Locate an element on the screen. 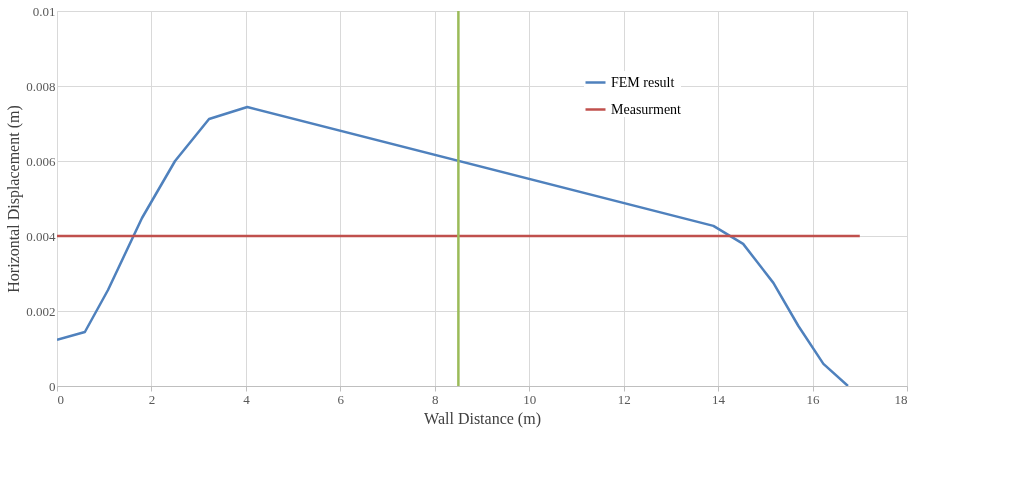  y-axis-title: Horizontal Displacement (m) is located at coordinates (14, 199).